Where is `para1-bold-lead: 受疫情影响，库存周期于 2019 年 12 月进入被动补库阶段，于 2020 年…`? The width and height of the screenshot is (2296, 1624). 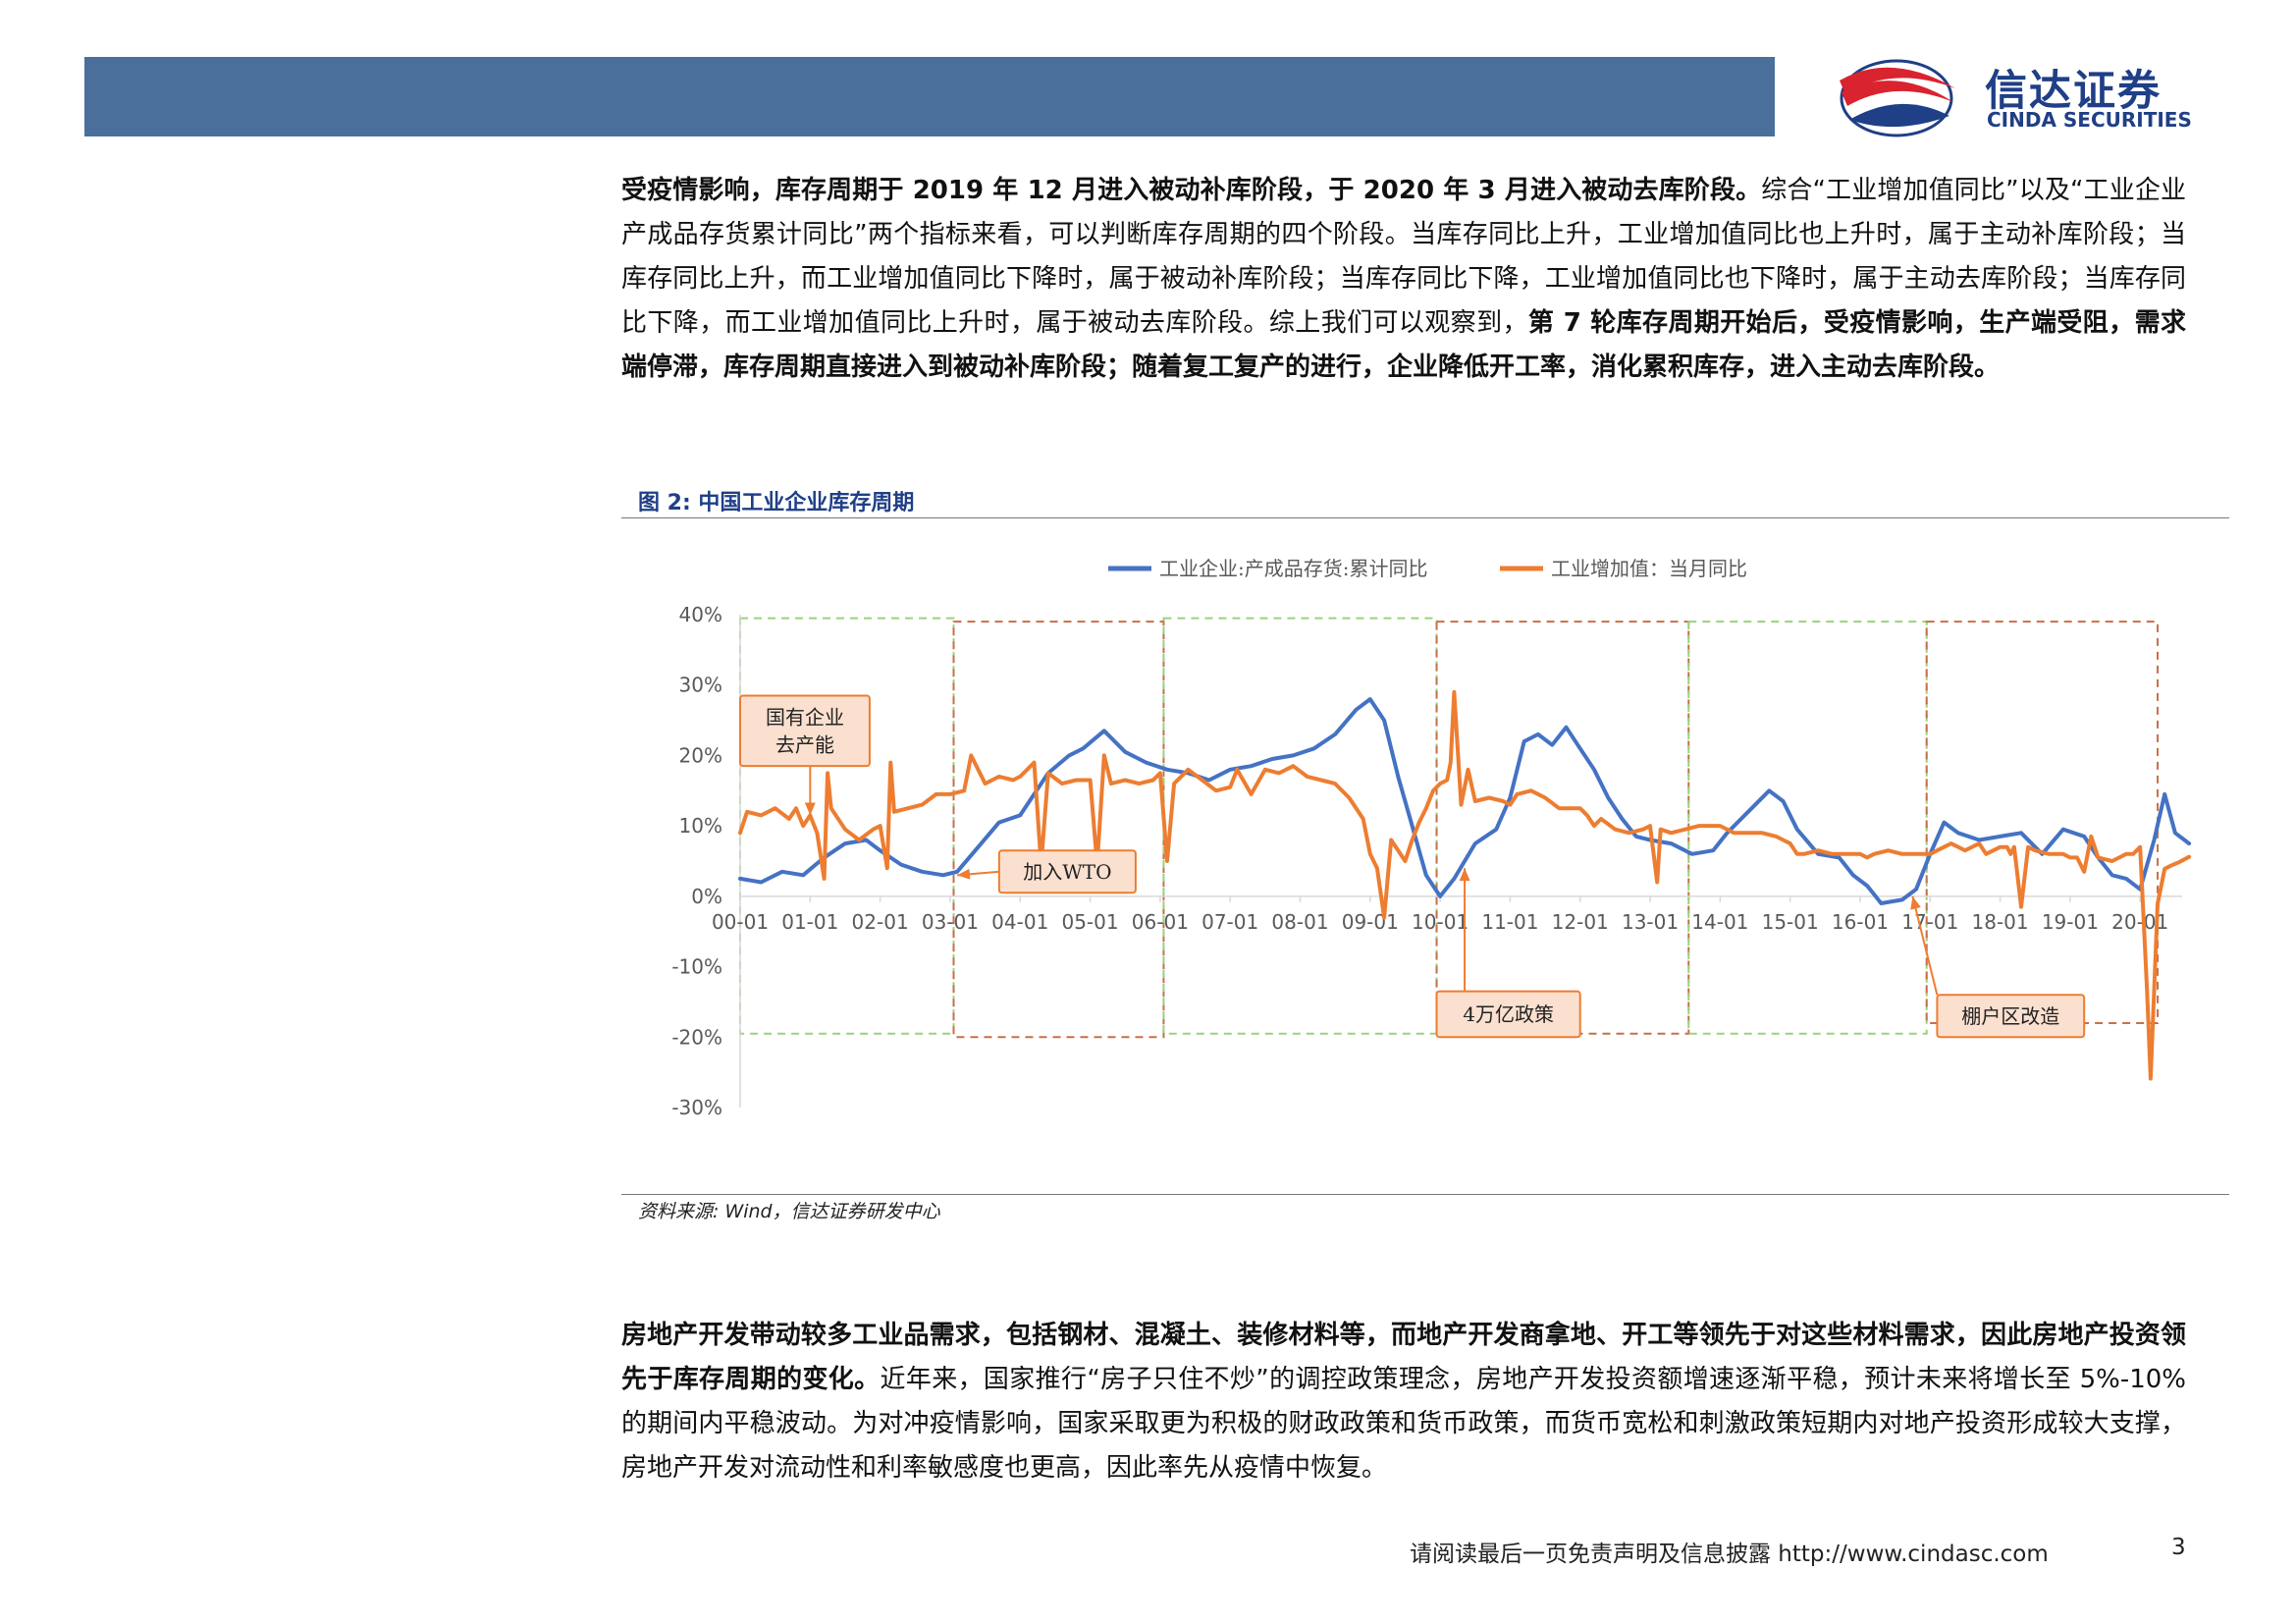 para1-bold-lead: 受疫情影响，库存周期于 2019 年 12 月进入被动补库阶段，于 2020 年… is located at coordinates (1191, 190).